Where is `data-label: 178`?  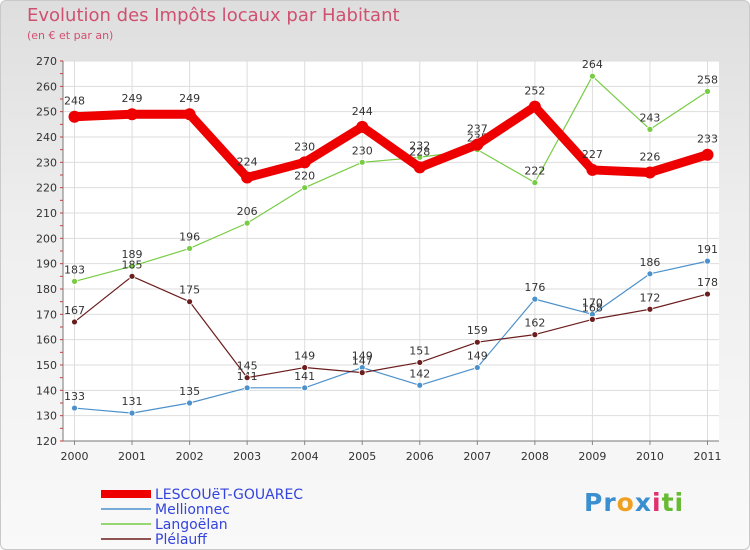
data-label: 178 is located at coordinates (707, 282).